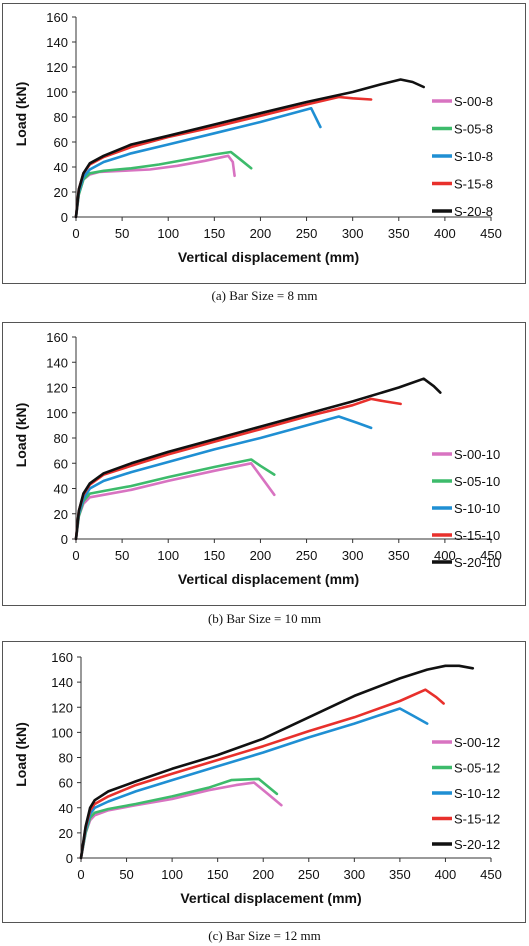 The height and width of the screenshot is (946, 529). Describe the element at coordinates (473, 156) in the screenshot. I see `legend-label-S-10-8: S-10-8` at that location.